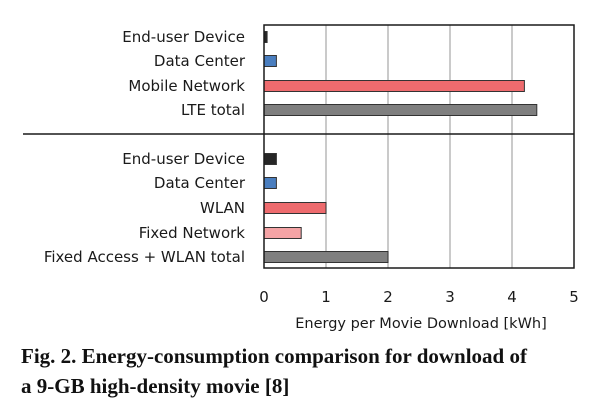  I want to click on x-tick-label: 1, so click(326, 297).